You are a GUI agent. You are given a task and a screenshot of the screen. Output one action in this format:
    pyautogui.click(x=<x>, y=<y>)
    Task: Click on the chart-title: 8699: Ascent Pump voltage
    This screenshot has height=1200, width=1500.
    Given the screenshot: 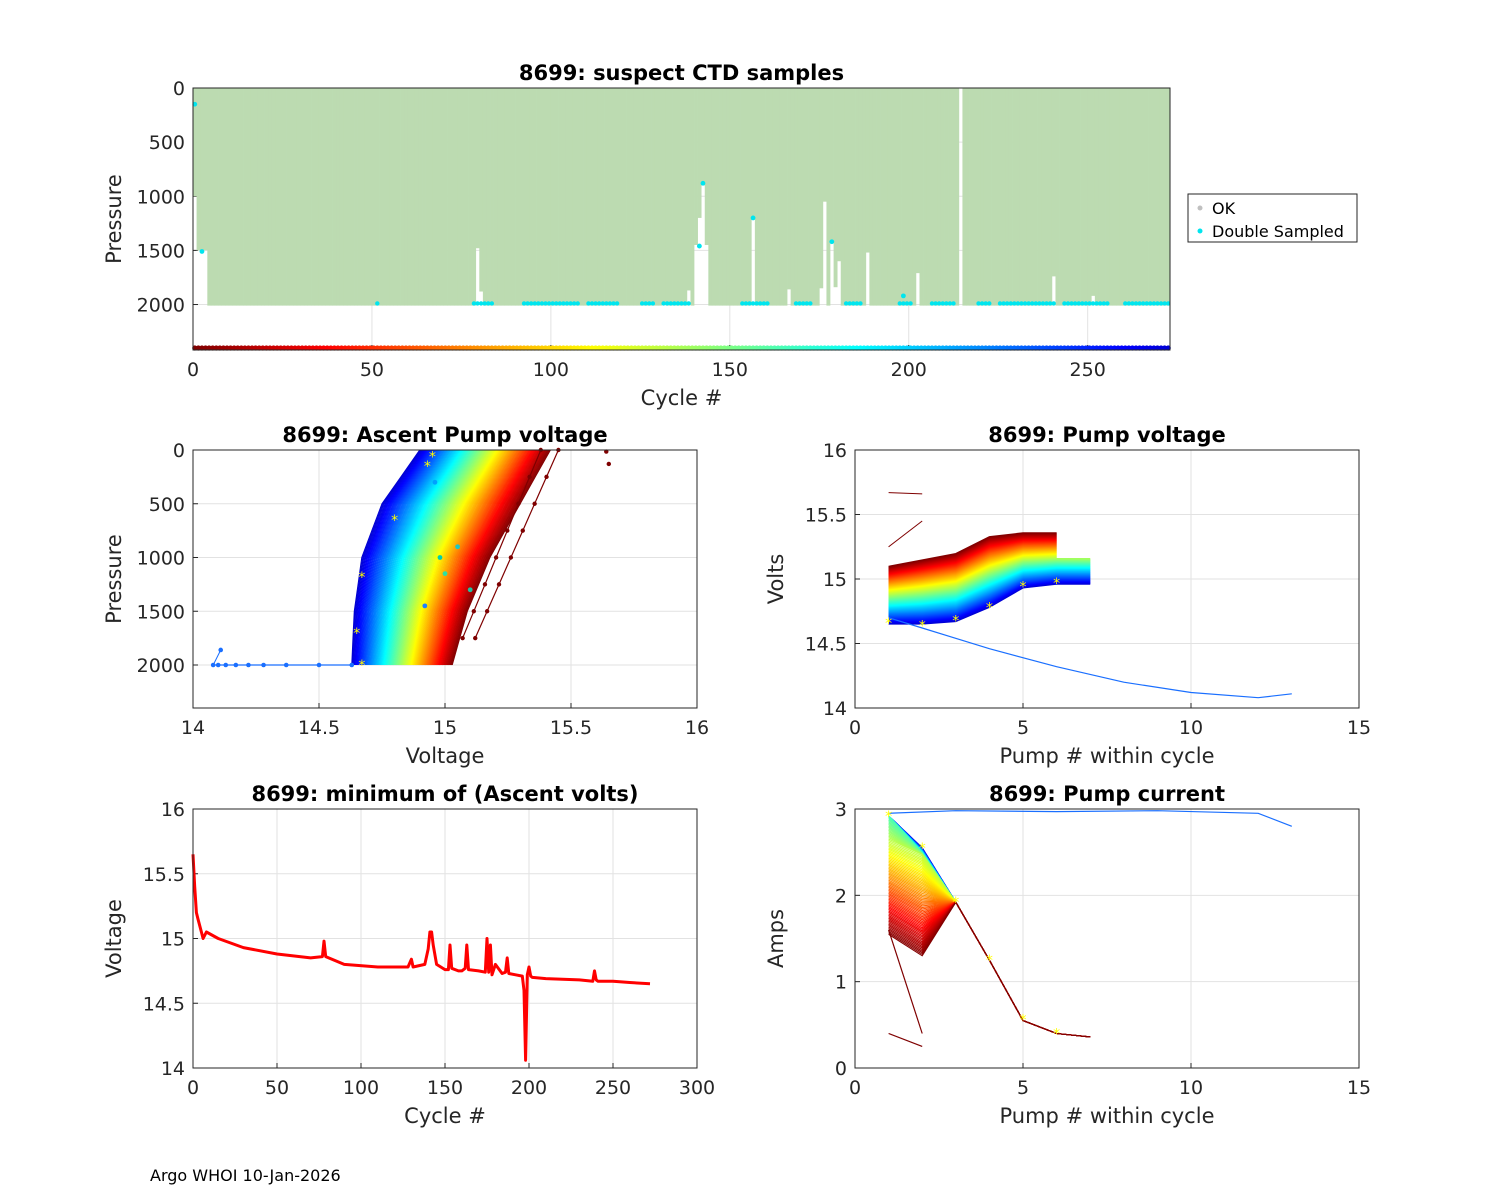 What is the action you would take?
    pyautogui.click(x=444, y=435)
    